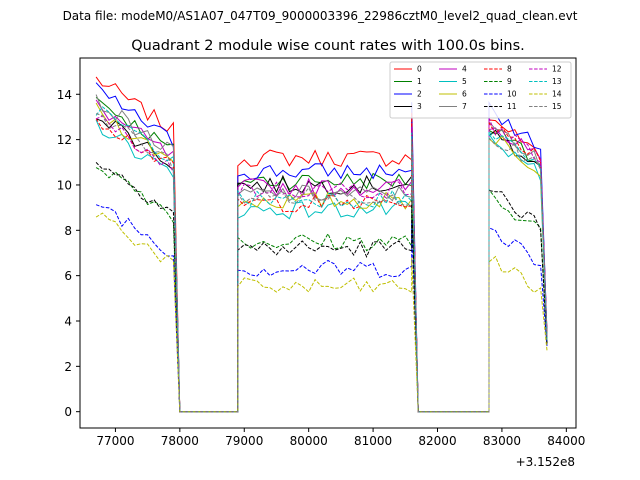 This screenshot has width=640, height=480. What do you see at coordinates (464, 81) in the screenshot?
I see `legend-label-5: 5` at bounding box center [464, 81].